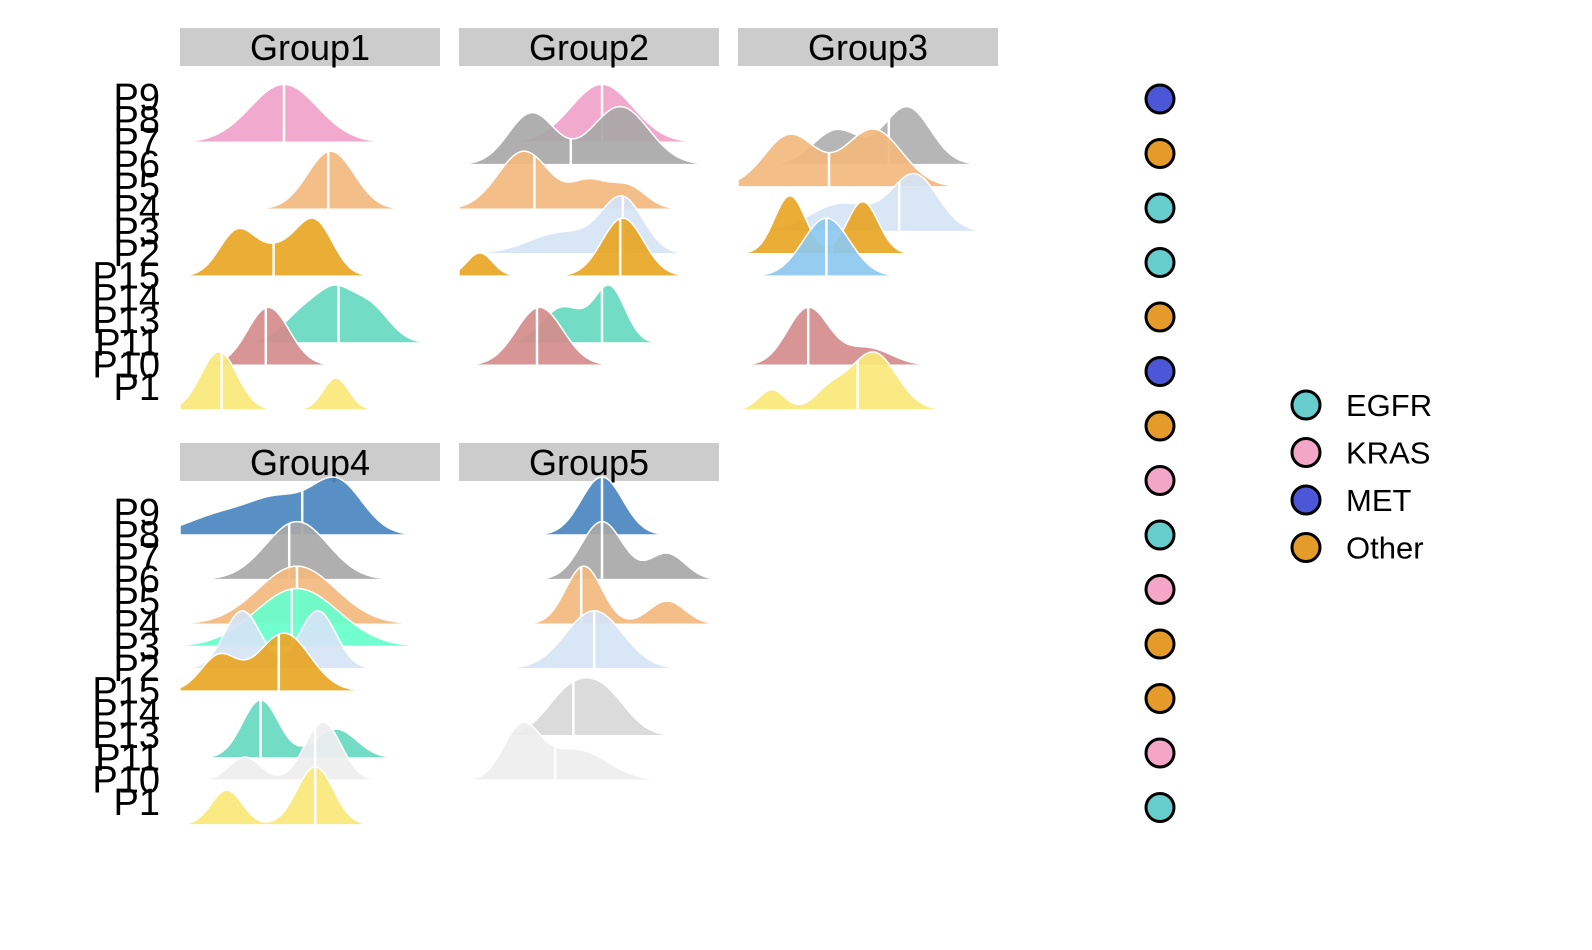  What do you see at coordinates (1379, 500) in the screenshot?
I see `legend-label: MET` at bounding box center [1379, 500].